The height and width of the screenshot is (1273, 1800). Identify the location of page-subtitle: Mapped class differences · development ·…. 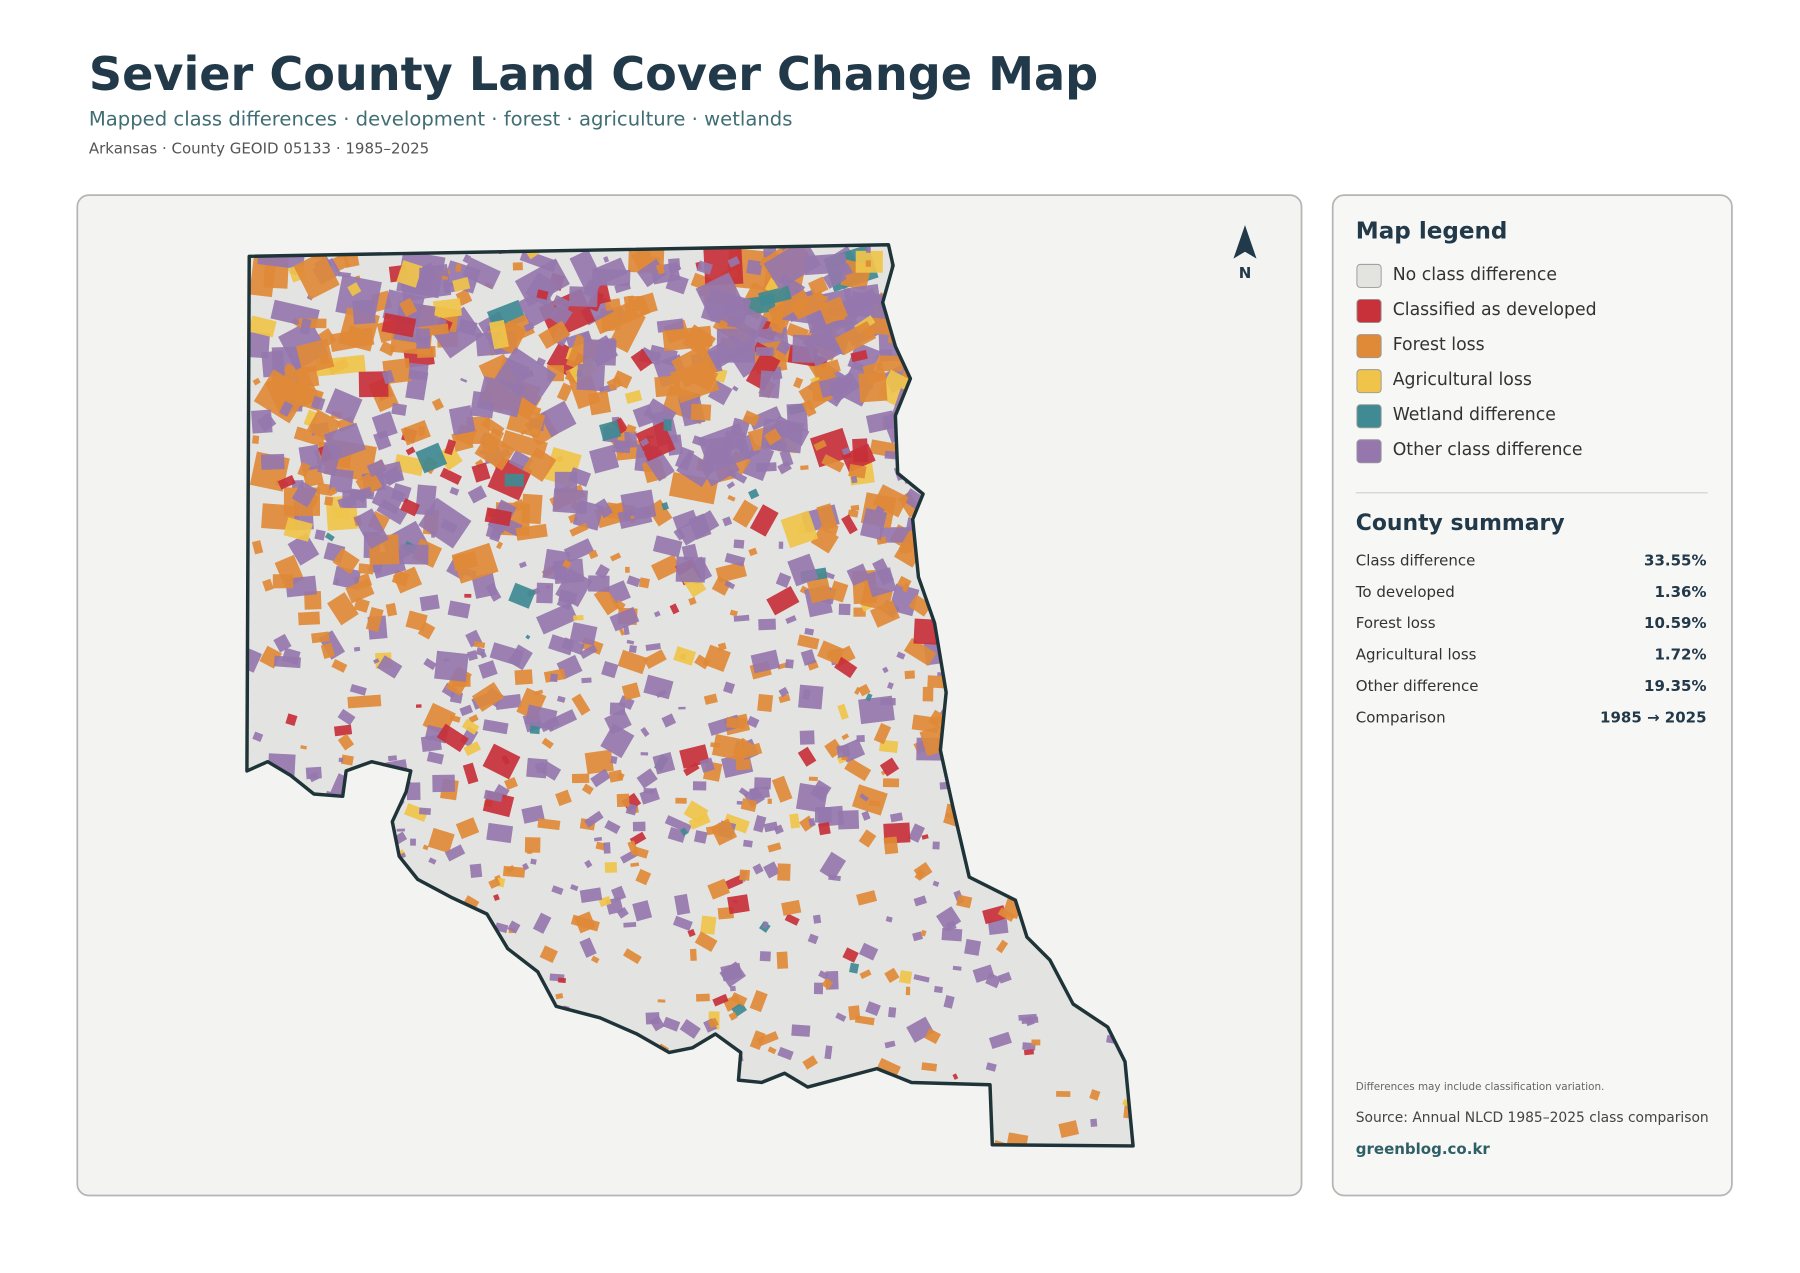
(441, 119).